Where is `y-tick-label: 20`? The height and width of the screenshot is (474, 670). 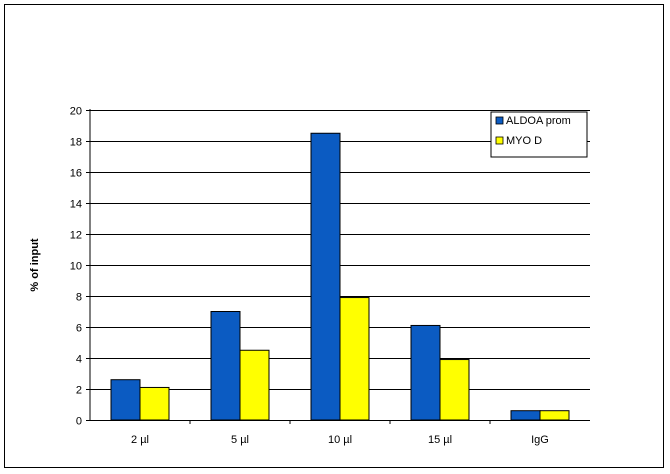 y-tick-label: 20 is located at coordinates (76, 112).